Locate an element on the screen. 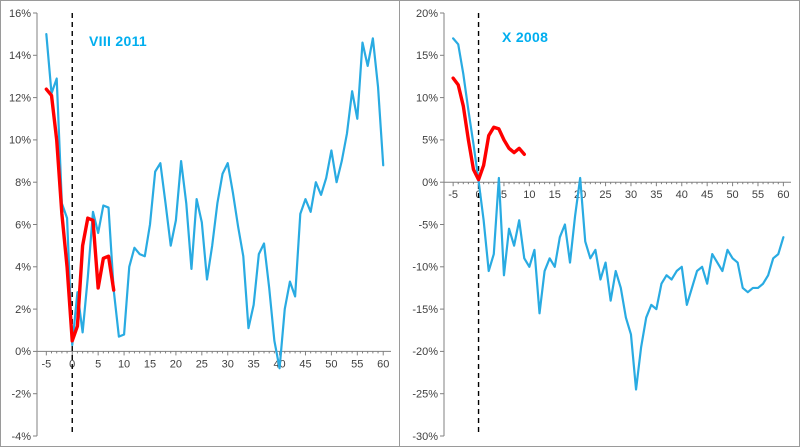 Image resolution: width=800 pixels, height=447 pixels. y-axis-tick-label: -25% is located at coordinates (425, 395).